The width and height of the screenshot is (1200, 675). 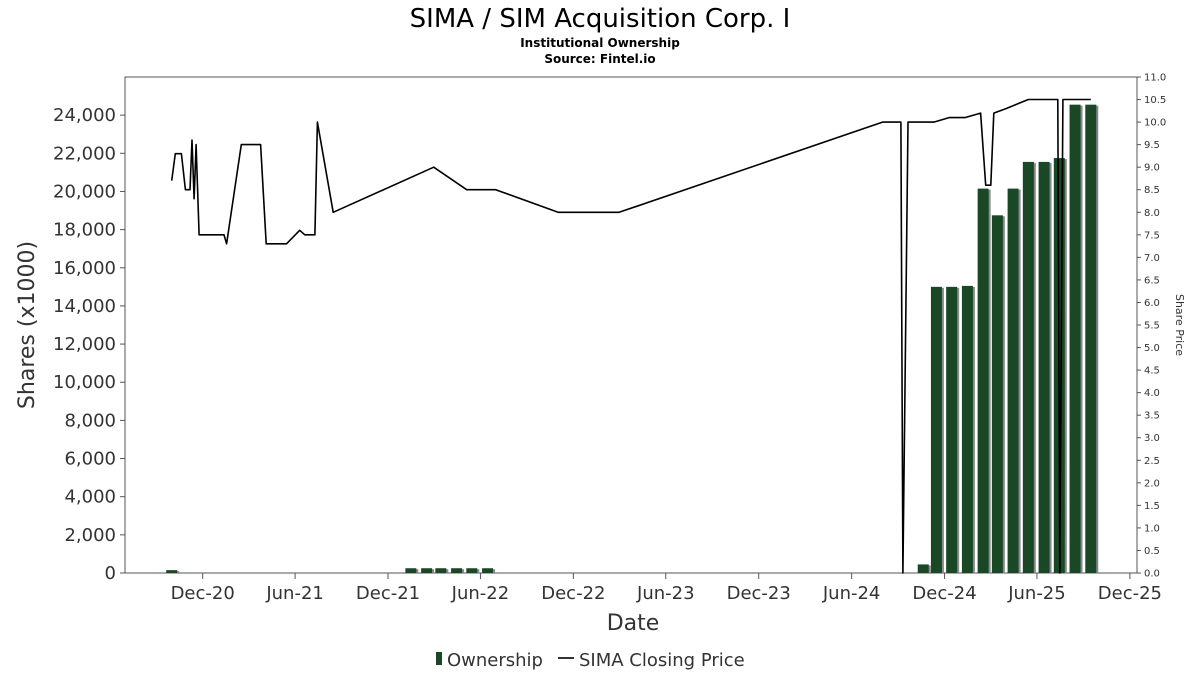 I want to click on x-axis-title: Date, so click(x=633, y=623).